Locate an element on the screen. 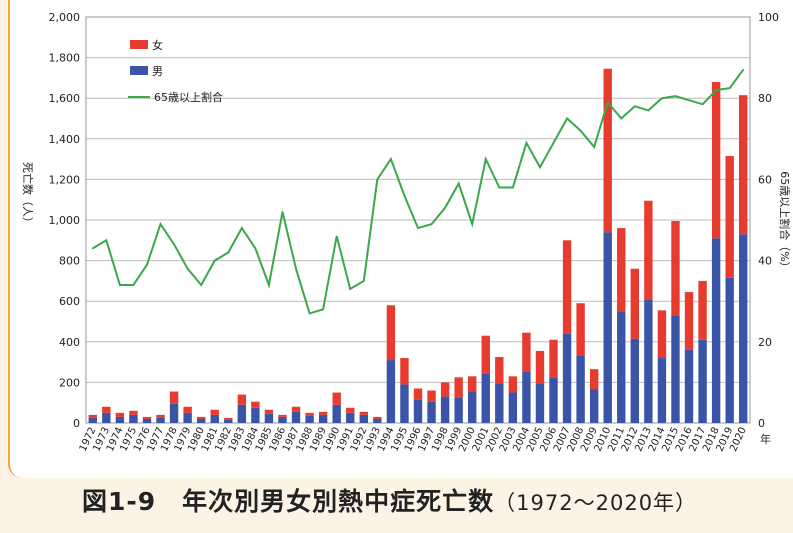 This screenshot has height=533, width=793. legend-label-ratio: 65歳以上割合 is located at coordinates (188, 97).